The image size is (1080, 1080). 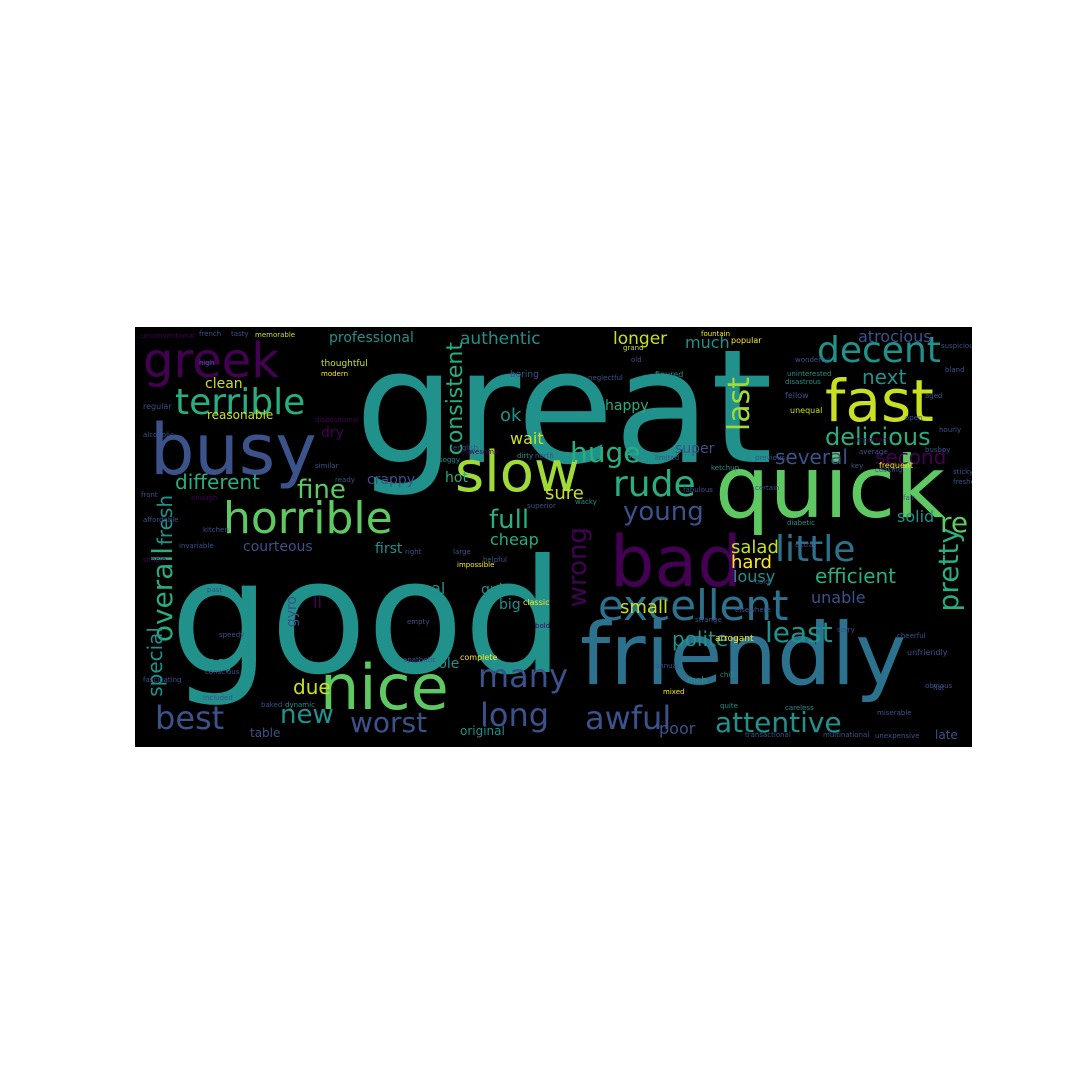 I want to click on word-extra: extra, so click(x=804, y=545).